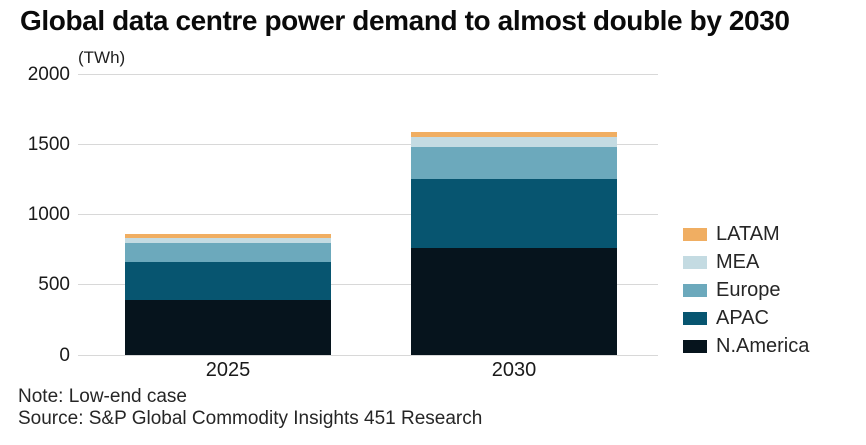  I want to click on bar-segment-2030-n-america, so click(514, 301).